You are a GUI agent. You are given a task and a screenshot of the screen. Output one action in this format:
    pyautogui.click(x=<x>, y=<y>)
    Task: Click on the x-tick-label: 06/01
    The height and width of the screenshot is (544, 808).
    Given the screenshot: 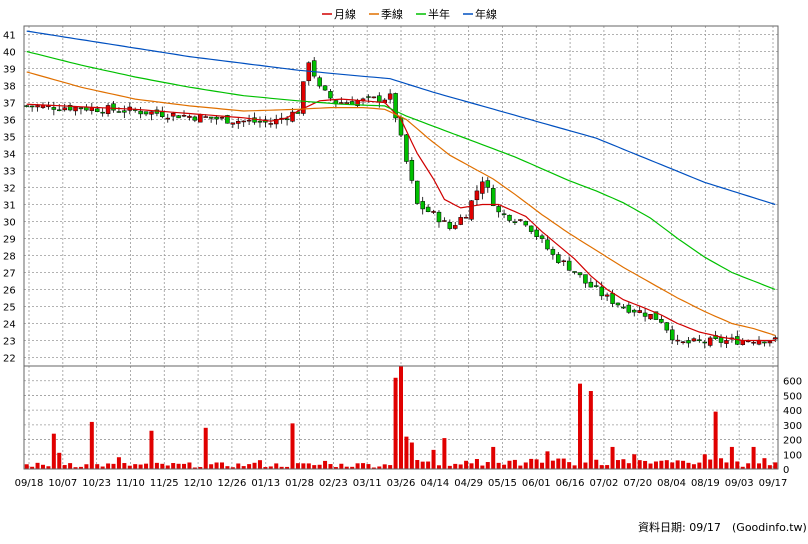 What is the action you would take?
    pyautogui.click(x=536, y=483)
    